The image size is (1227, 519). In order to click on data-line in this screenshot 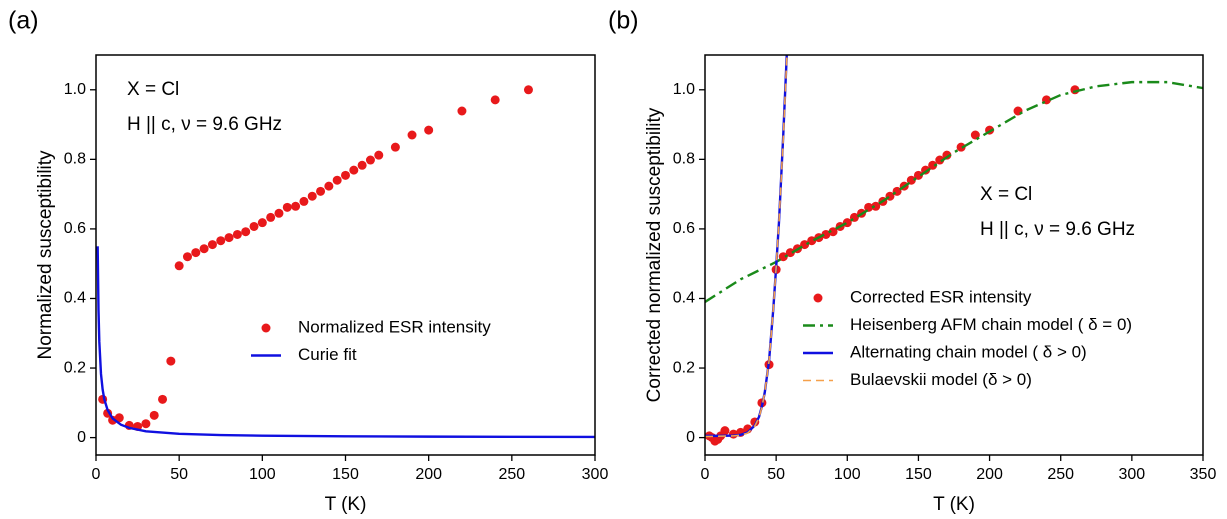, I will do `click(746, 246)`.